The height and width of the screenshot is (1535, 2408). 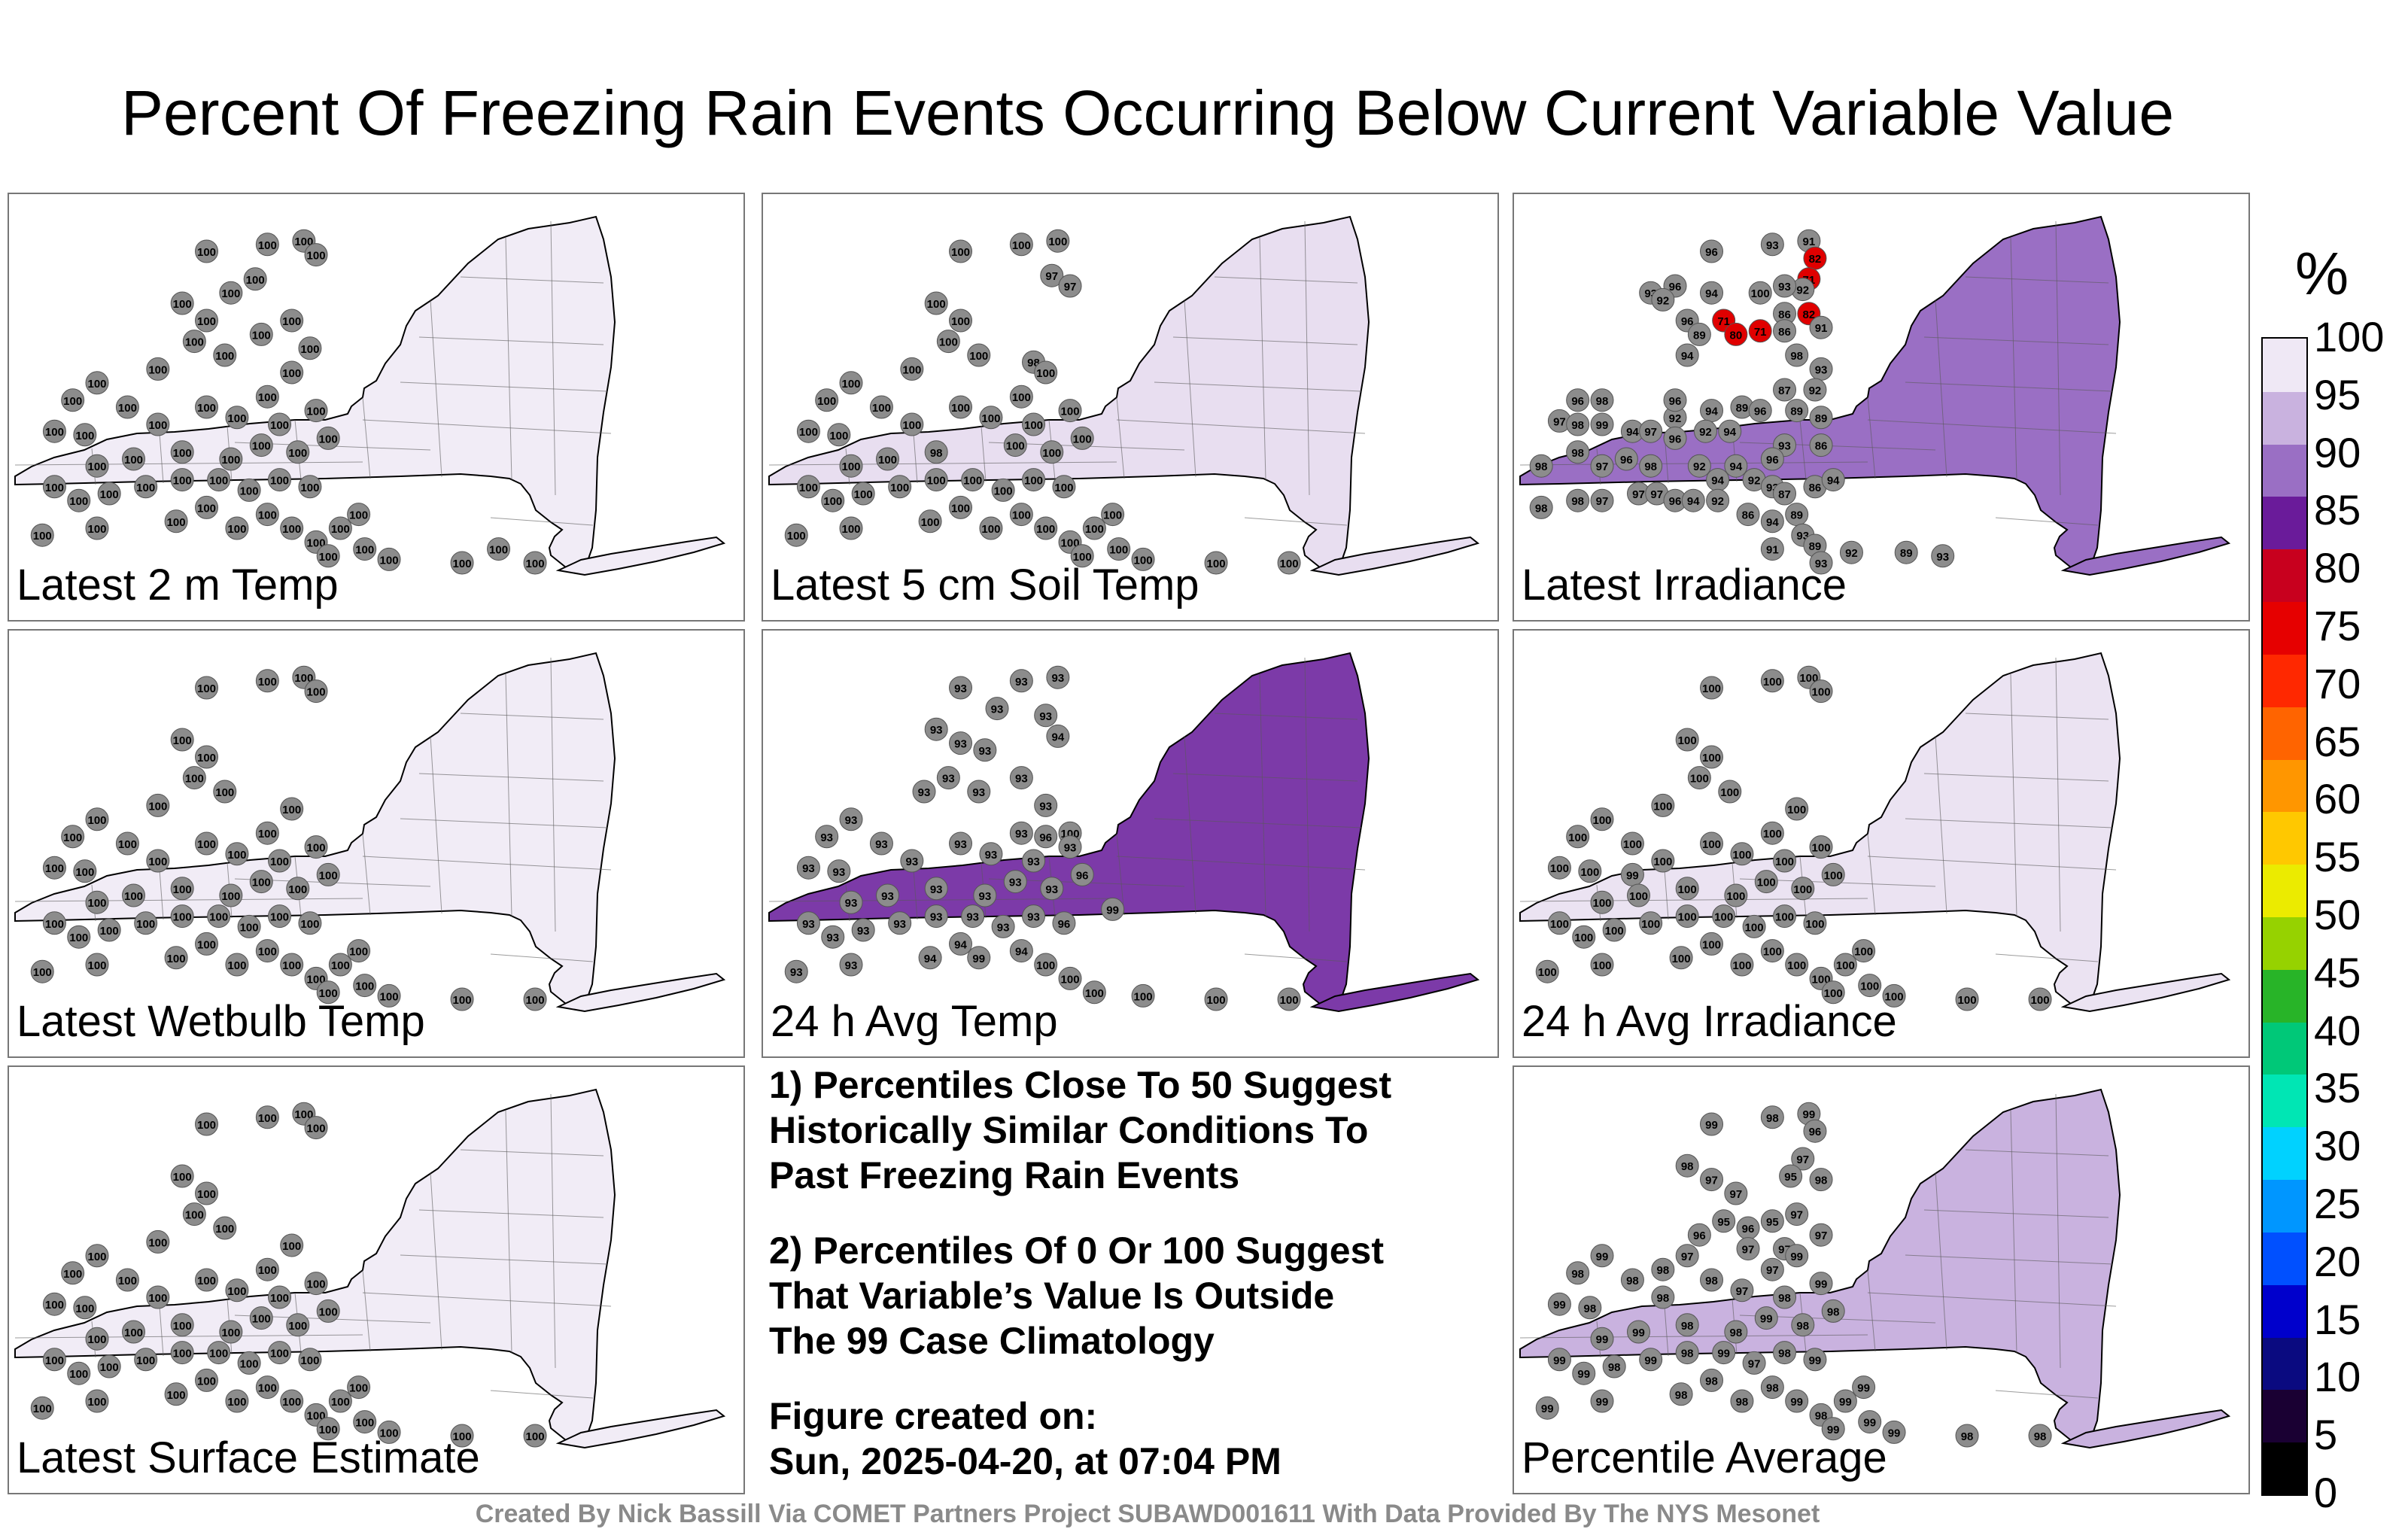 What do you see at coordinates (2326, 1492) in the screenshot?
I see `colorbar-tick-label: 0` at bounding box center [2326, 1492].